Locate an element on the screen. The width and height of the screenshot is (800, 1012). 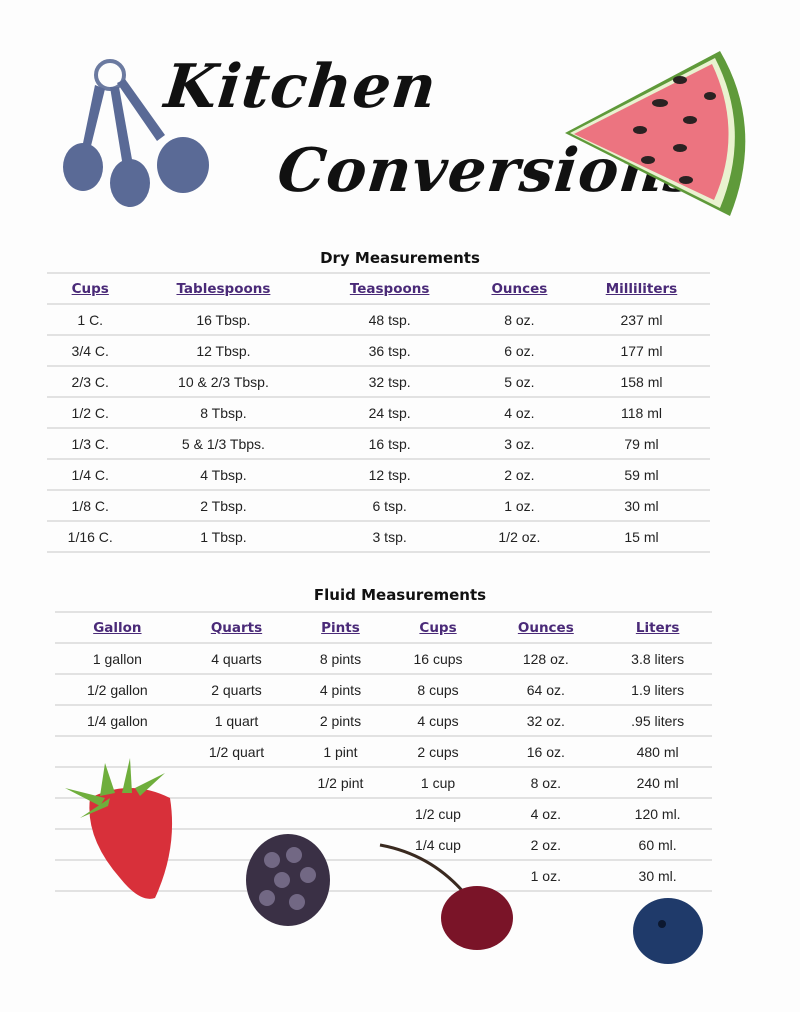
measuring-spoons-icon is located at coordinates (136, 133).